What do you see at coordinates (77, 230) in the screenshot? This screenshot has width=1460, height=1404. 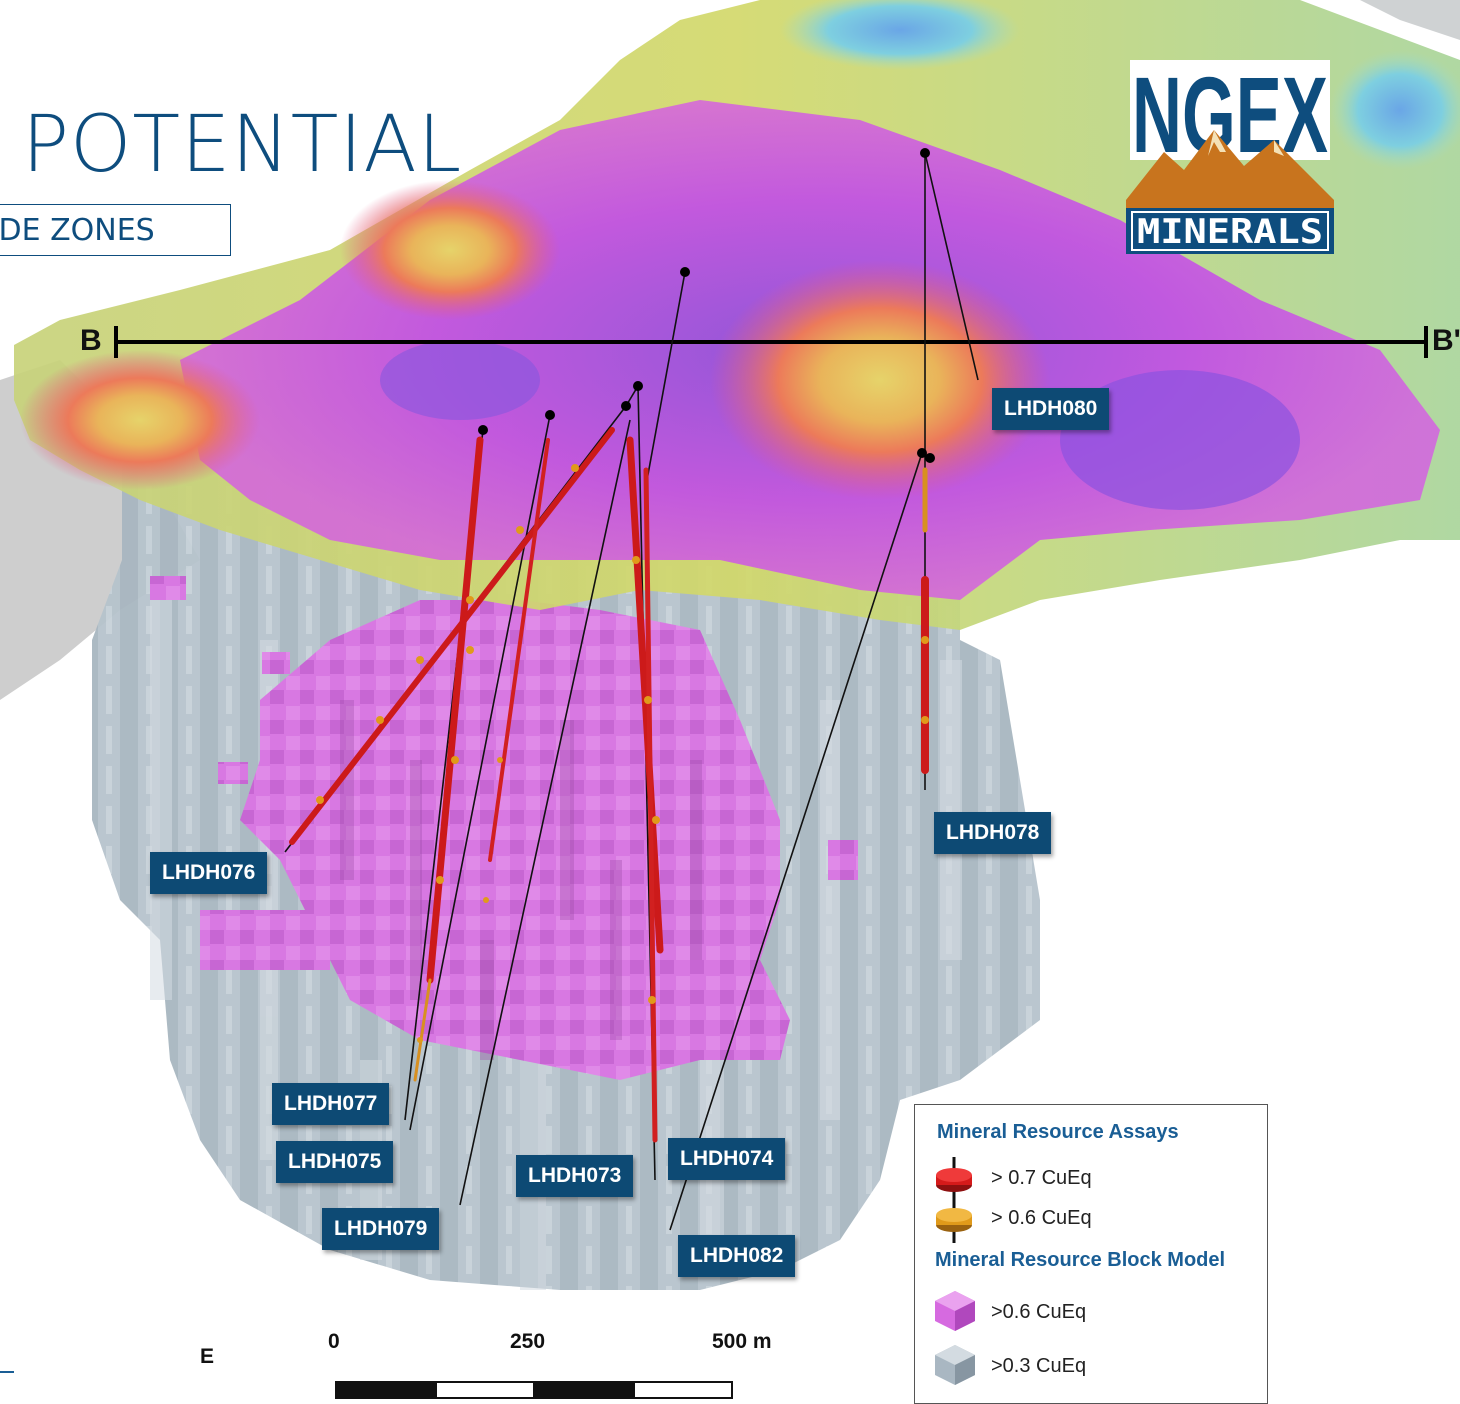 I see `subtitle-text: ADE ZONES` at bounding box center [77, 230].